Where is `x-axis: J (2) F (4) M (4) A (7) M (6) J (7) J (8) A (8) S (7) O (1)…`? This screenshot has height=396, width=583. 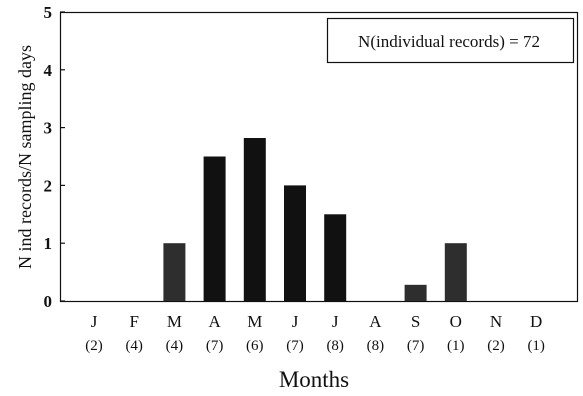 x-axis: J (2) F (4) M (4) A (7) M (6) J (7) J (8) A (8) S (7) O (1)… is located at coordinates (315, 333).